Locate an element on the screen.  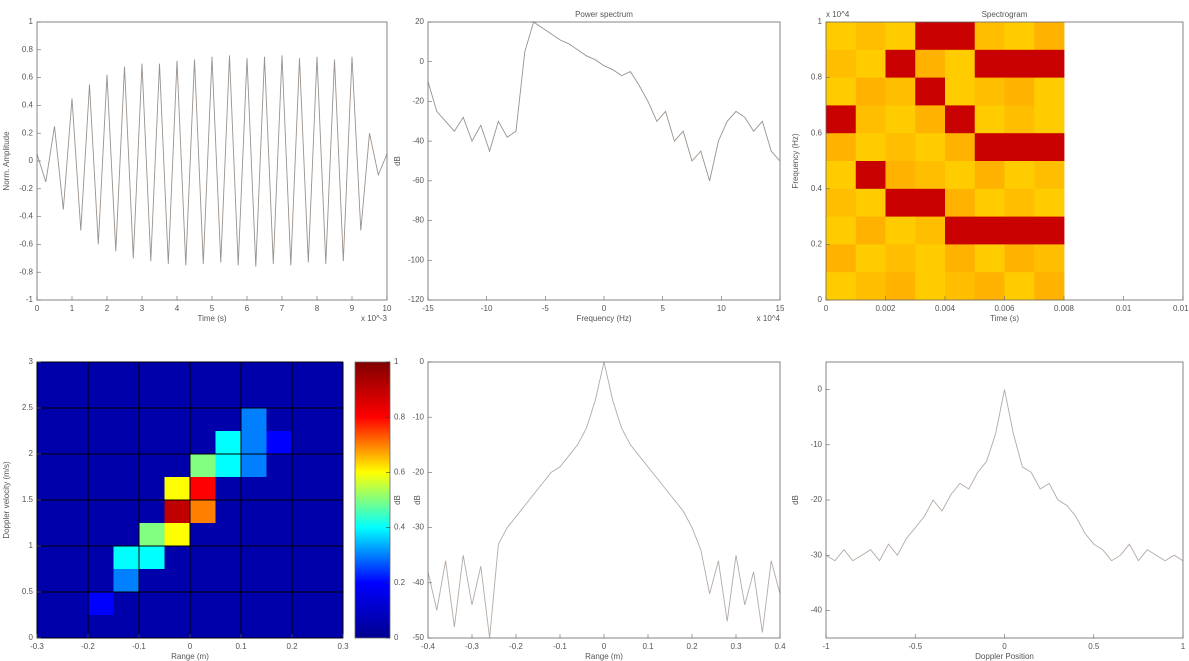
x-tick-label: 0 is located at coordinates (826, 308).